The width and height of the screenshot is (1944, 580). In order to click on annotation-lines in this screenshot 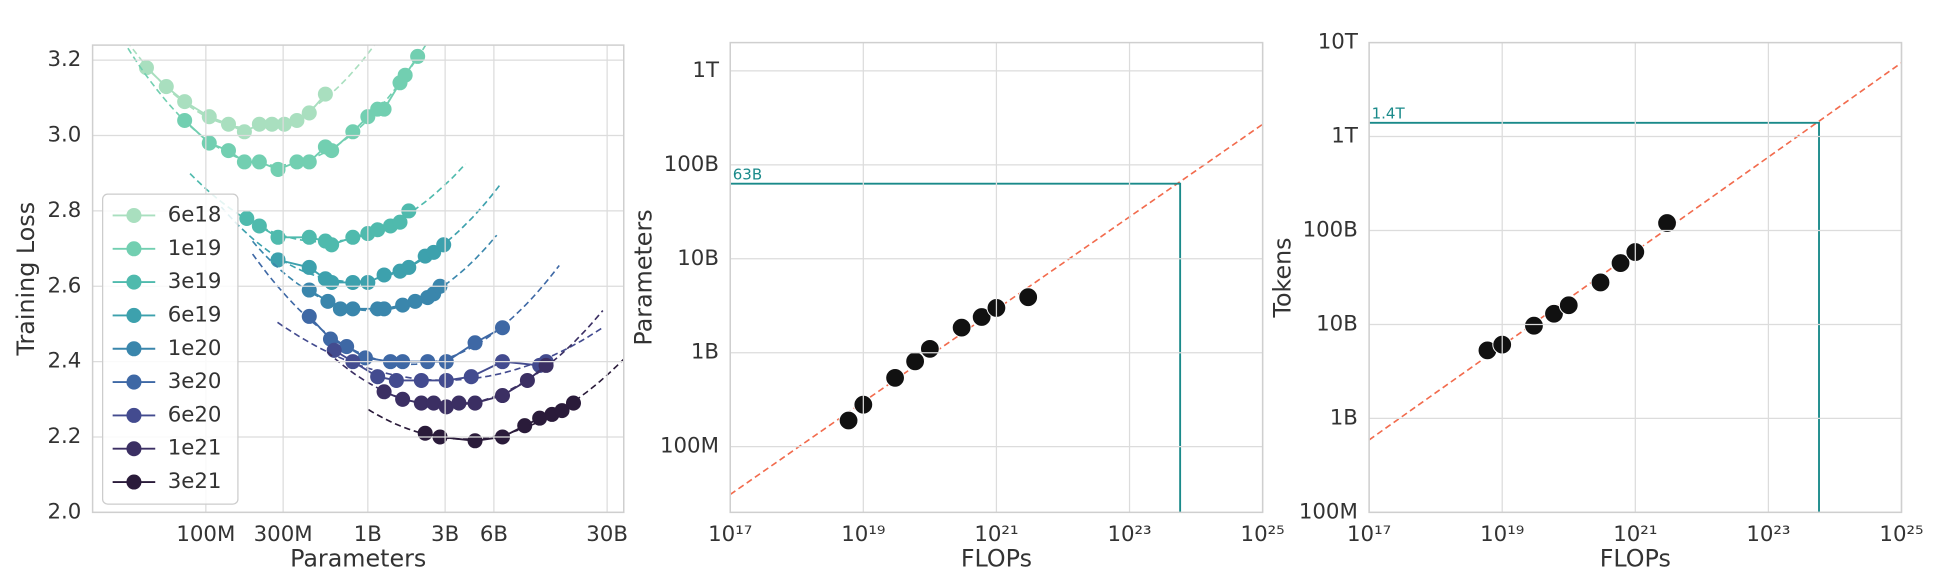, I will do `click(956, 347)`.